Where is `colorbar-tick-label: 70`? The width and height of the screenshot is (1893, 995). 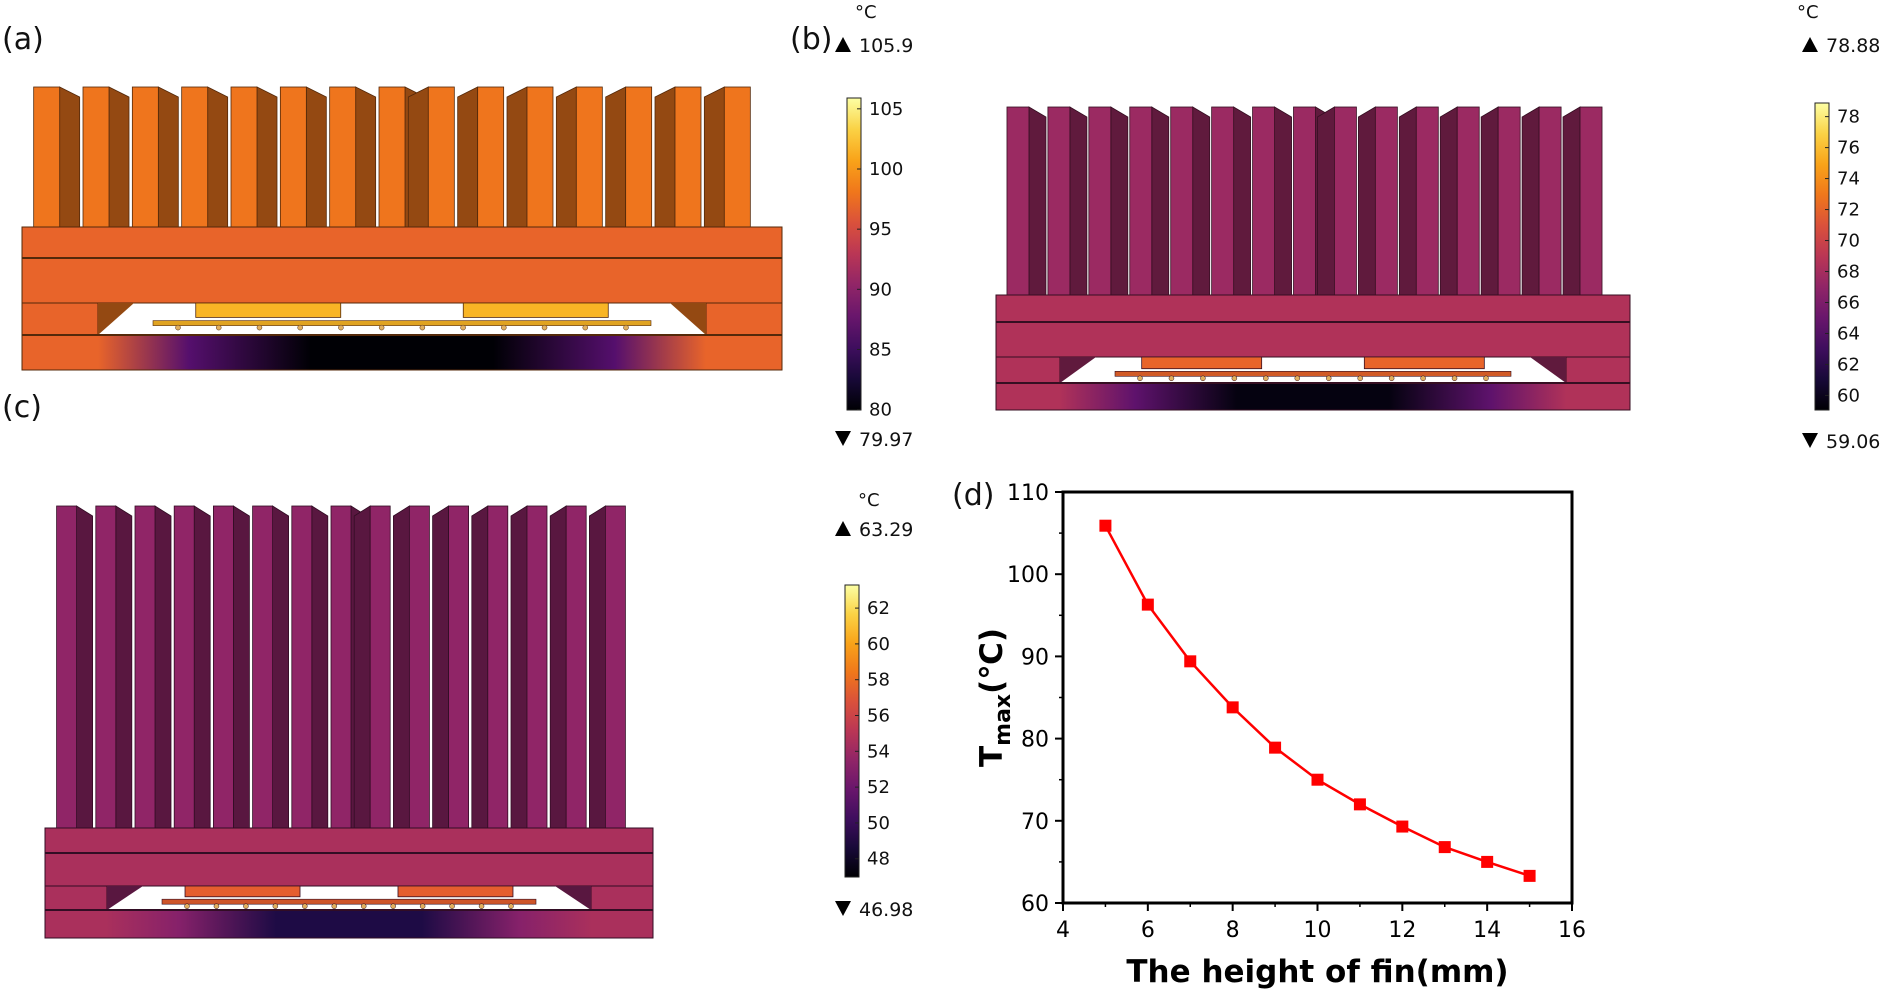 colorbar-tick-label: 70 is located at coordinates (1848, 241).